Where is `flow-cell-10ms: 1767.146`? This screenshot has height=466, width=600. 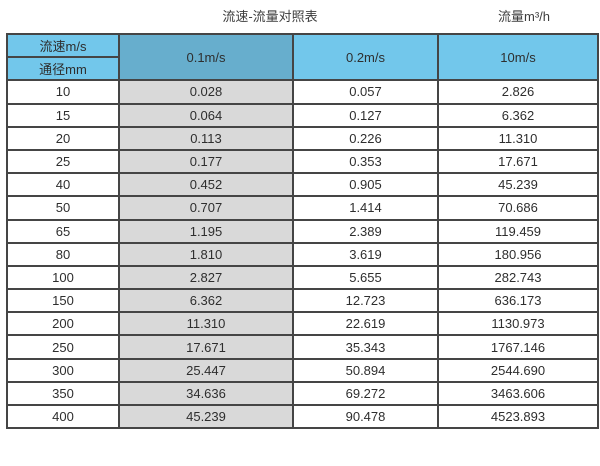
flow-cell-10ms: 1767.146 is located at coordinates (518, 347).